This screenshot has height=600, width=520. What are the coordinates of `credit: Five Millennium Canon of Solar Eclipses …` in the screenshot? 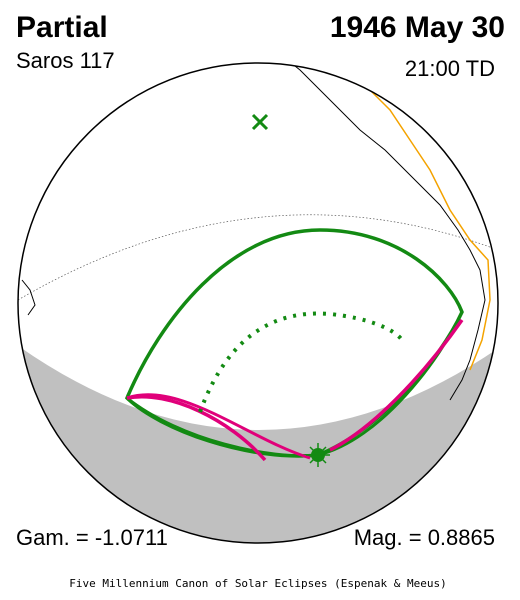 It's located at (258, 583).